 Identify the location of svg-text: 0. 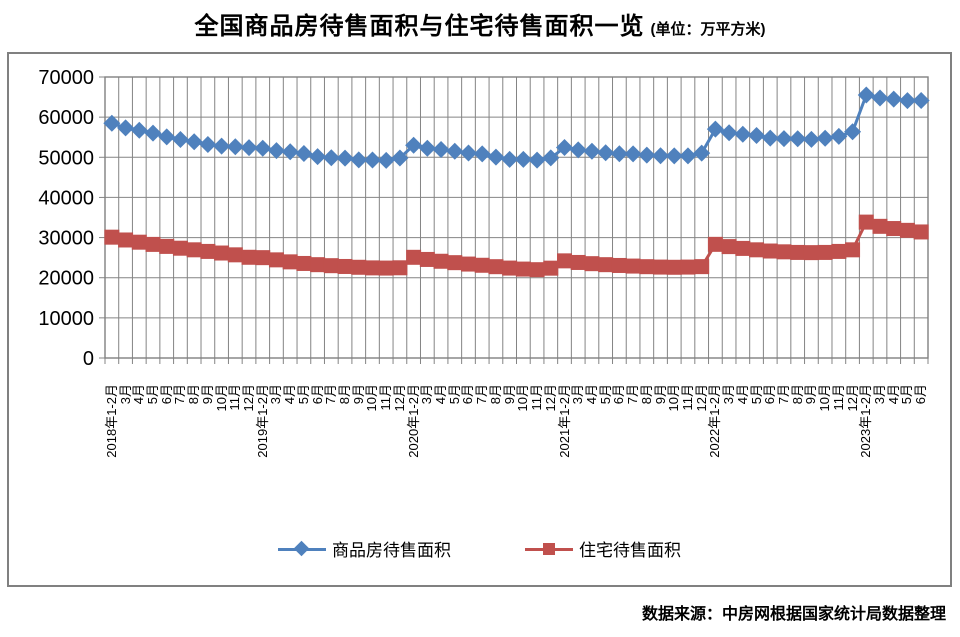
(88, 359).